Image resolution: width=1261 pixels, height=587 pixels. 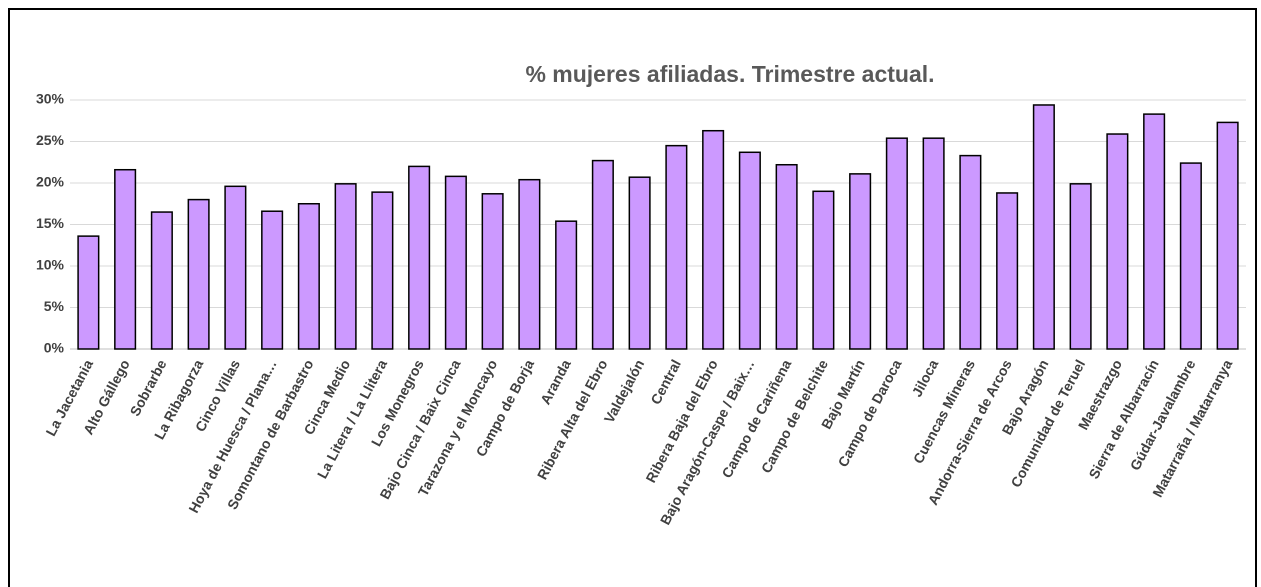 What do you see at coordinates (555, 382) in the screenshot?
I see `x-tick-label: Aranda` at bounding box center [555, 382].